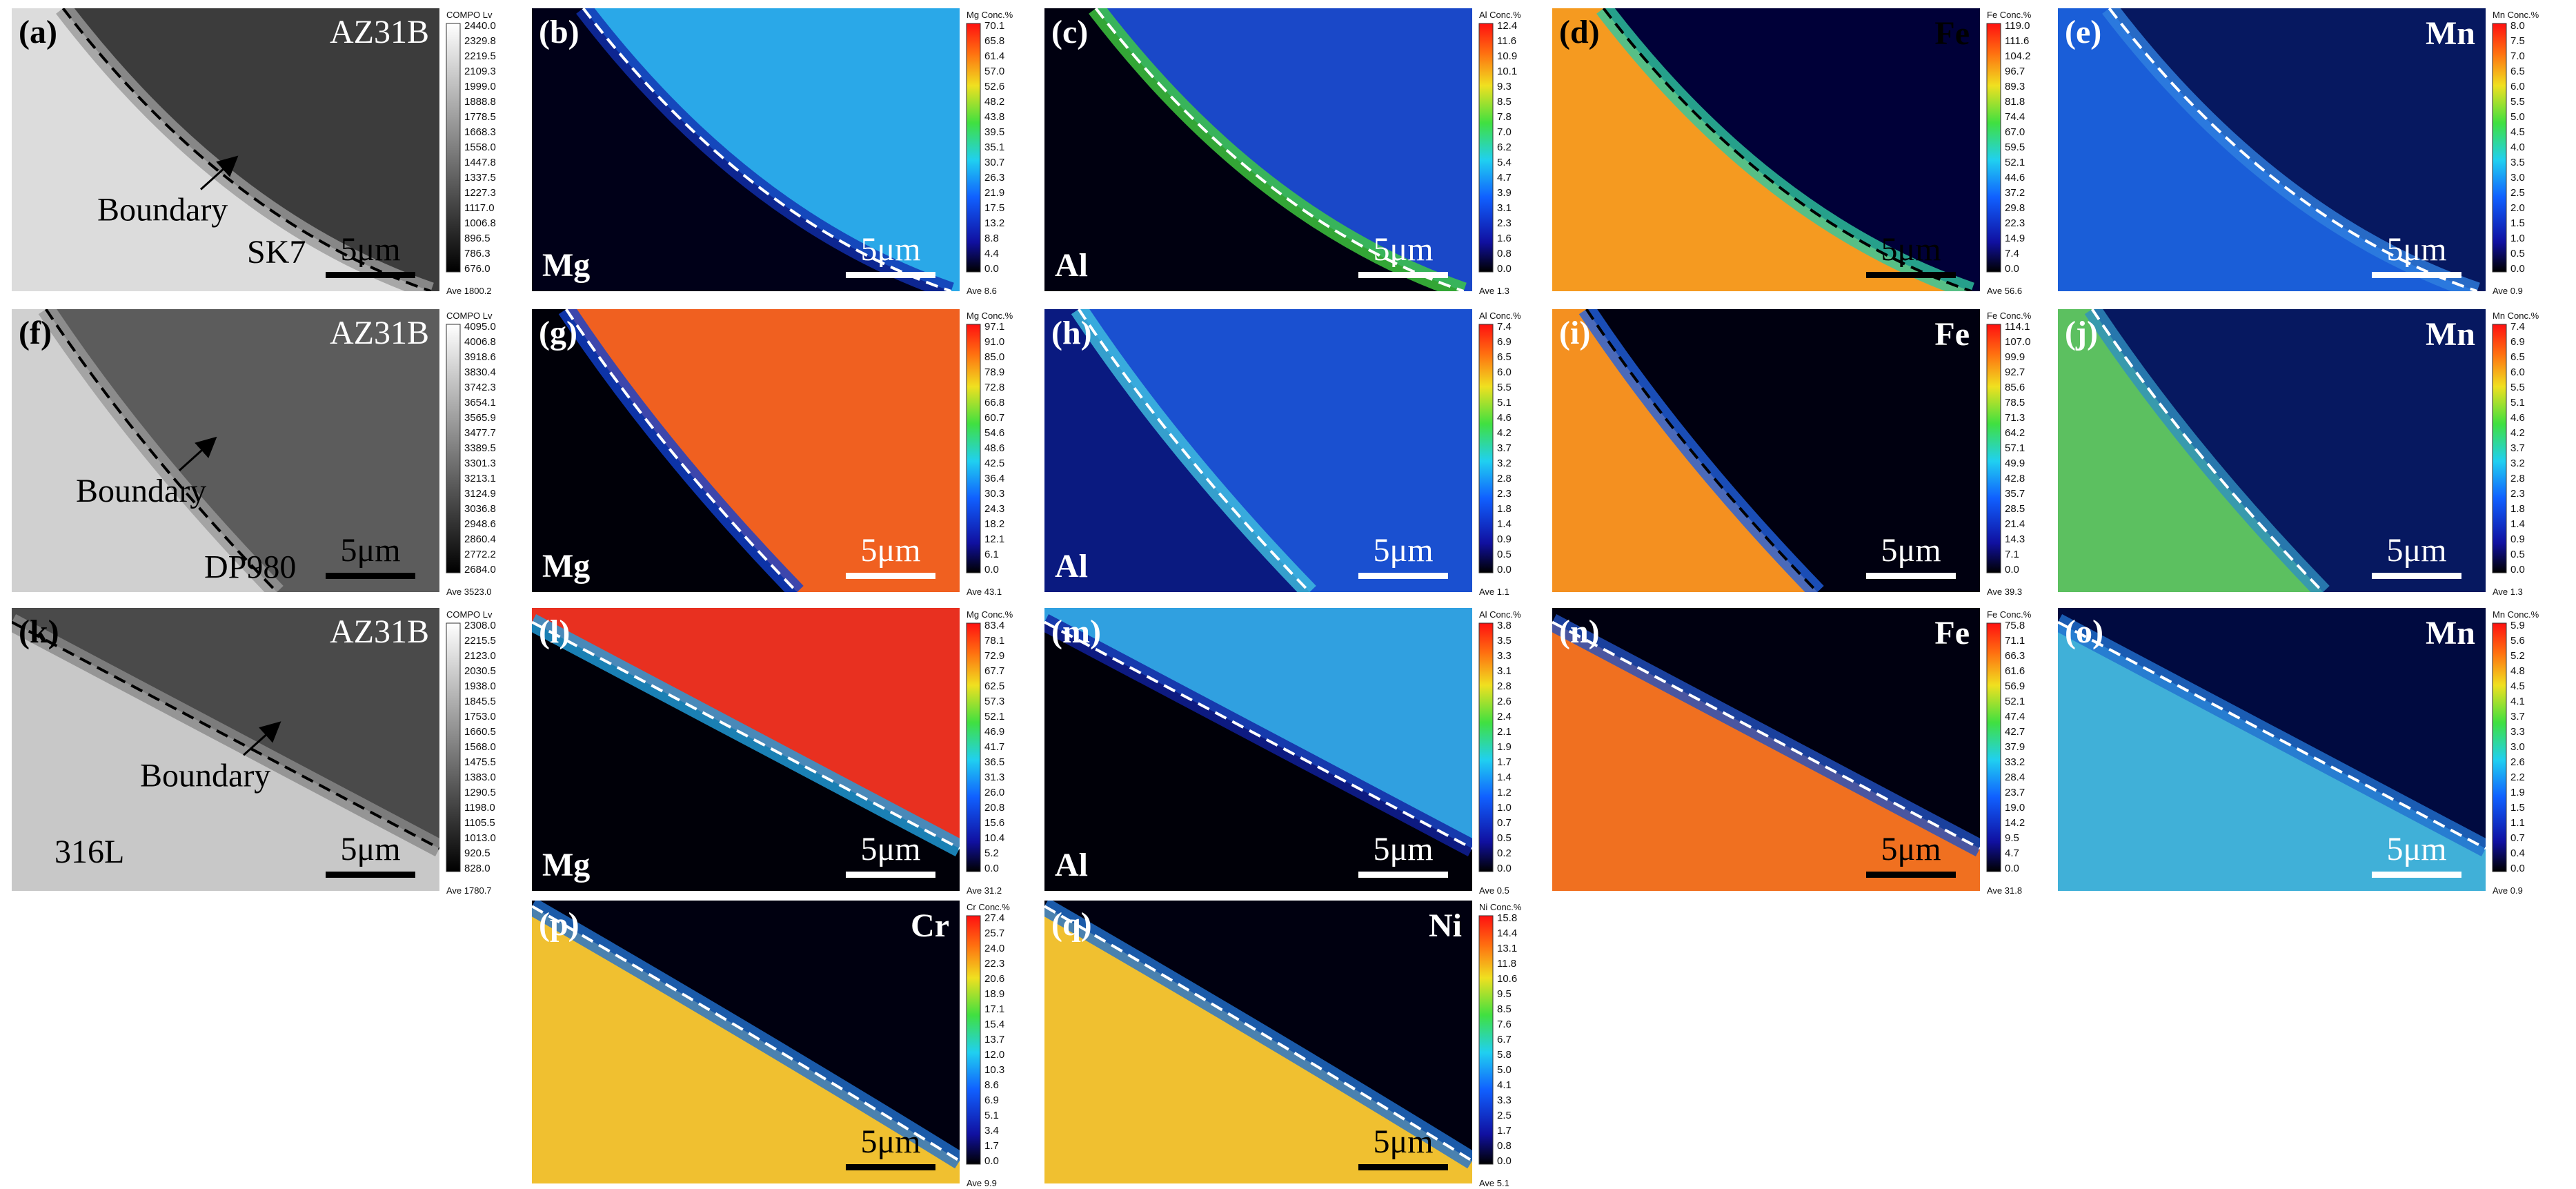  Describe the element at coordinates (1504, 793) in the screenshot. I see `colorbar-tick: 1.2` at that location.